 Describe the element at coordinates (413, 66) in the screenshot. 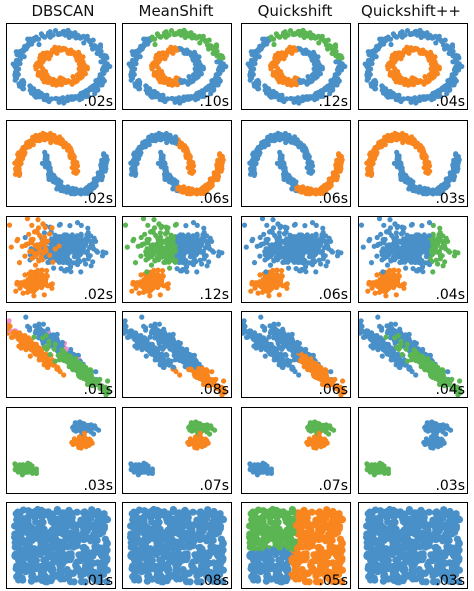

I see `panel-frame` at that location.